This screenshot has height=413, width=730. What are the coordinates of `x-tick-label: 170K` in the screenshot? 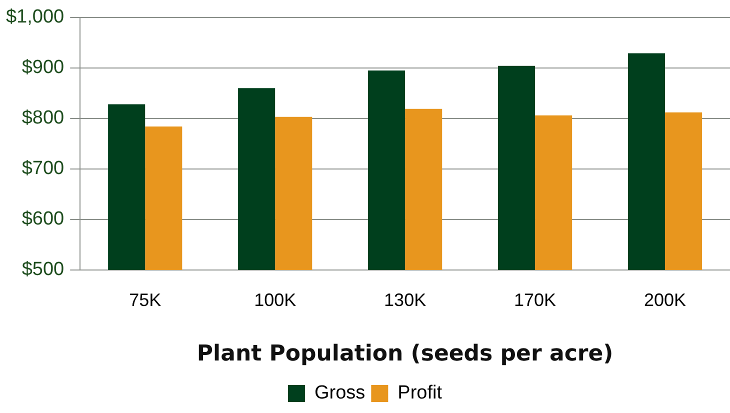 It's located at (535, 300).